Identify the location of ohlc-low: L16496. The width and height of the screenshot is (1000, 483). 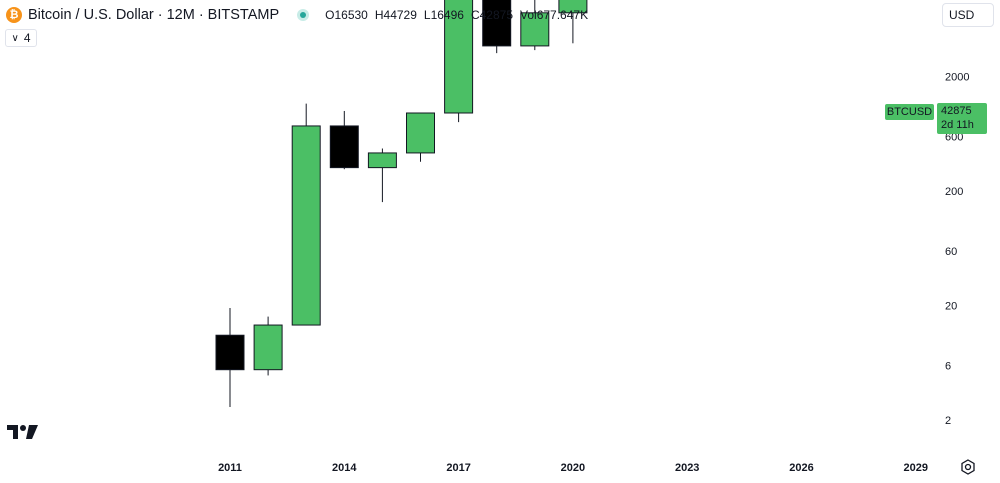
(443, 15).